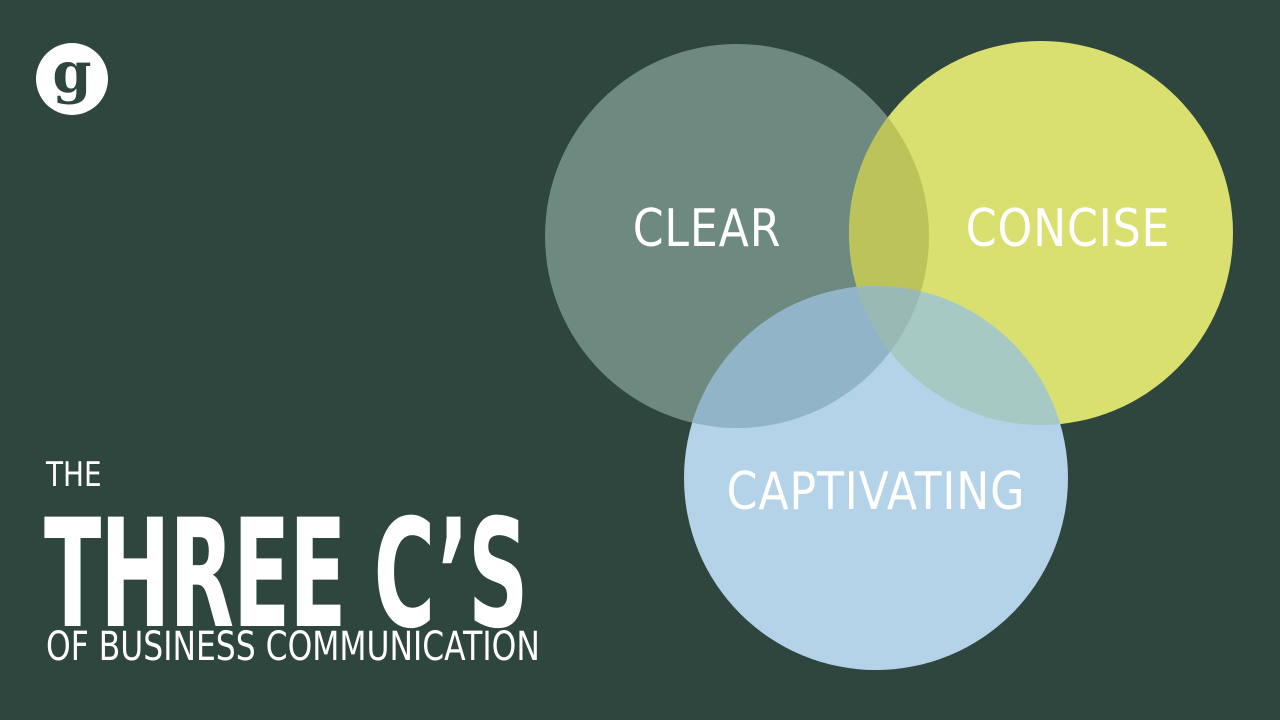 Image resolution: width=1280 pixels, height=720 pixels. I want to click on logo-letter: g, so click(72, 73).